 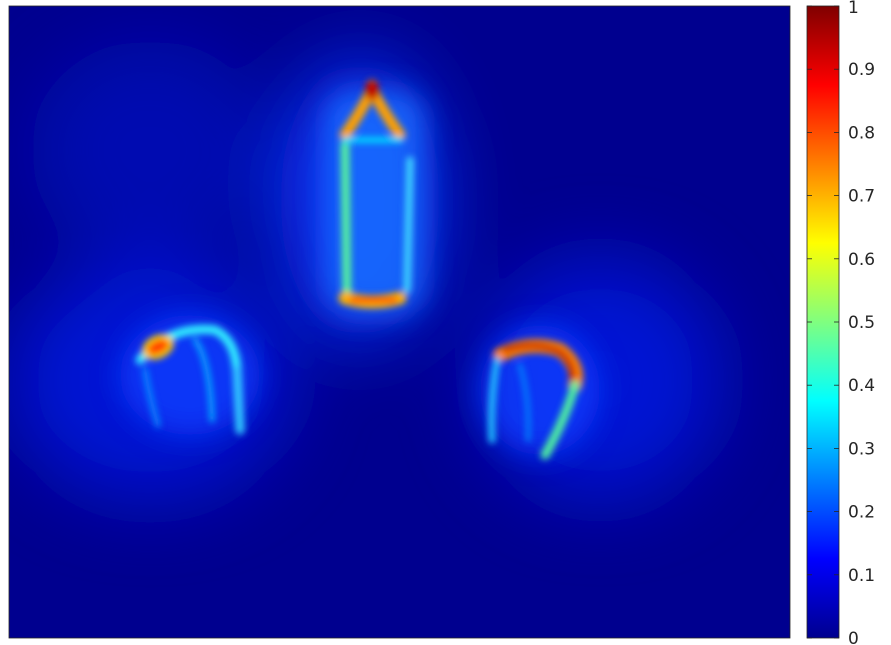 What do you see at coordinates (861, 576) in the screenshot?
I see `colorbar-tick-label: 0.1` at bounding box center [861, 576].